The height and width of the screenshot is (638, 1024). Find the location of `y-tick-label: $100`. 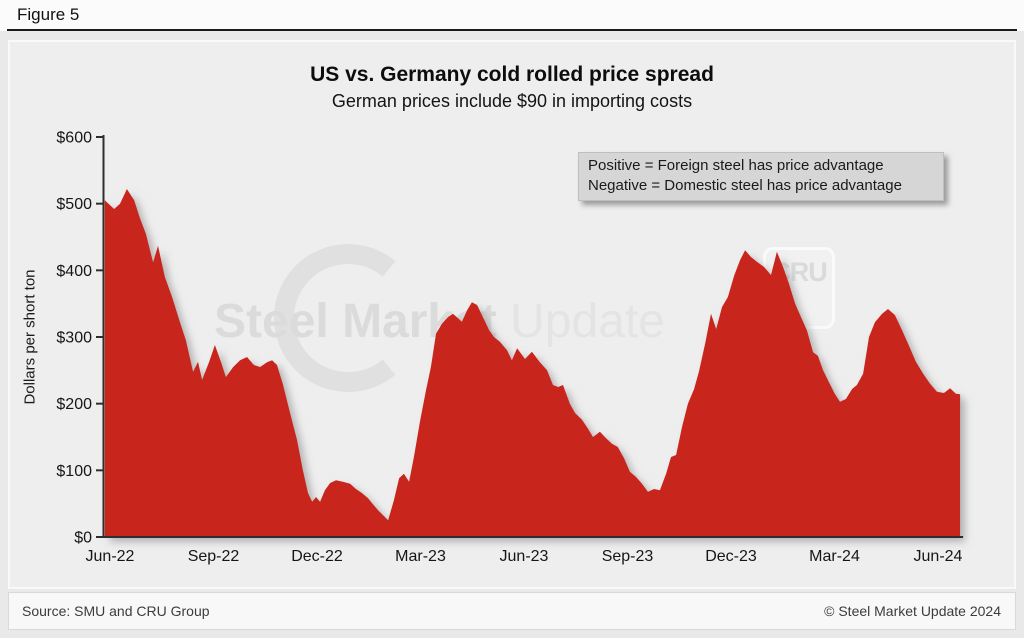

y-tick-label: $100 is located at coordinates (74, 471).